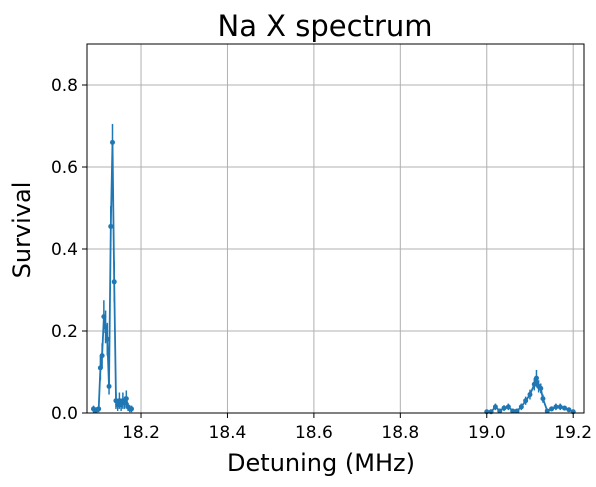 The height and width of the screenshot is (487, 596). Describe the element at coordinates (64, 250) in the screenshot. I see `y-tick-label: 0.4` at that location.